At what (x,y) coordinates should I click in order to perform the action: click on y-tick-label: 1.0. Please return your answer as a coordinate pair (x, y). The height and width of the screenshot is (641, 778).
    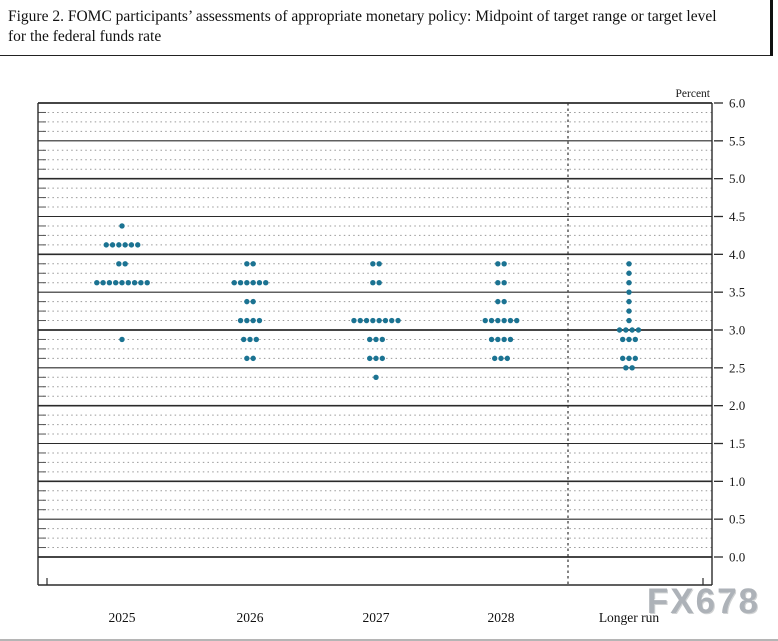
    Looking at the image, I should click on (737, 481).